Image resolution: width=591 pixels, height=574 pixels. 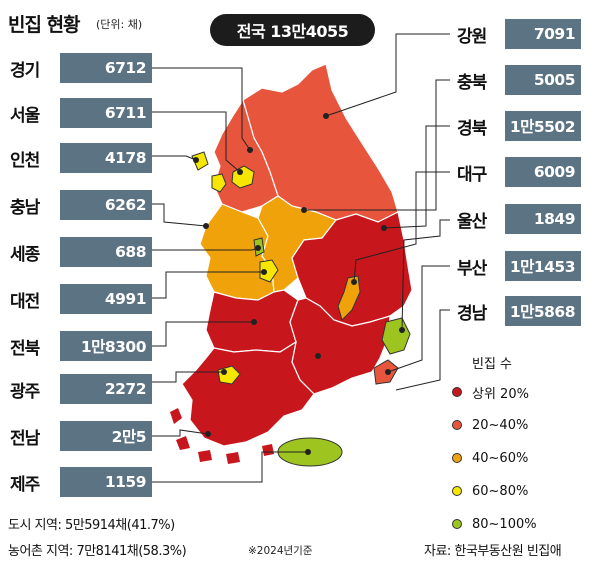 What do you see at coordinates (396, 336) in the screenshot?
I see `region-ulsan` at bounding box center [396, 336].